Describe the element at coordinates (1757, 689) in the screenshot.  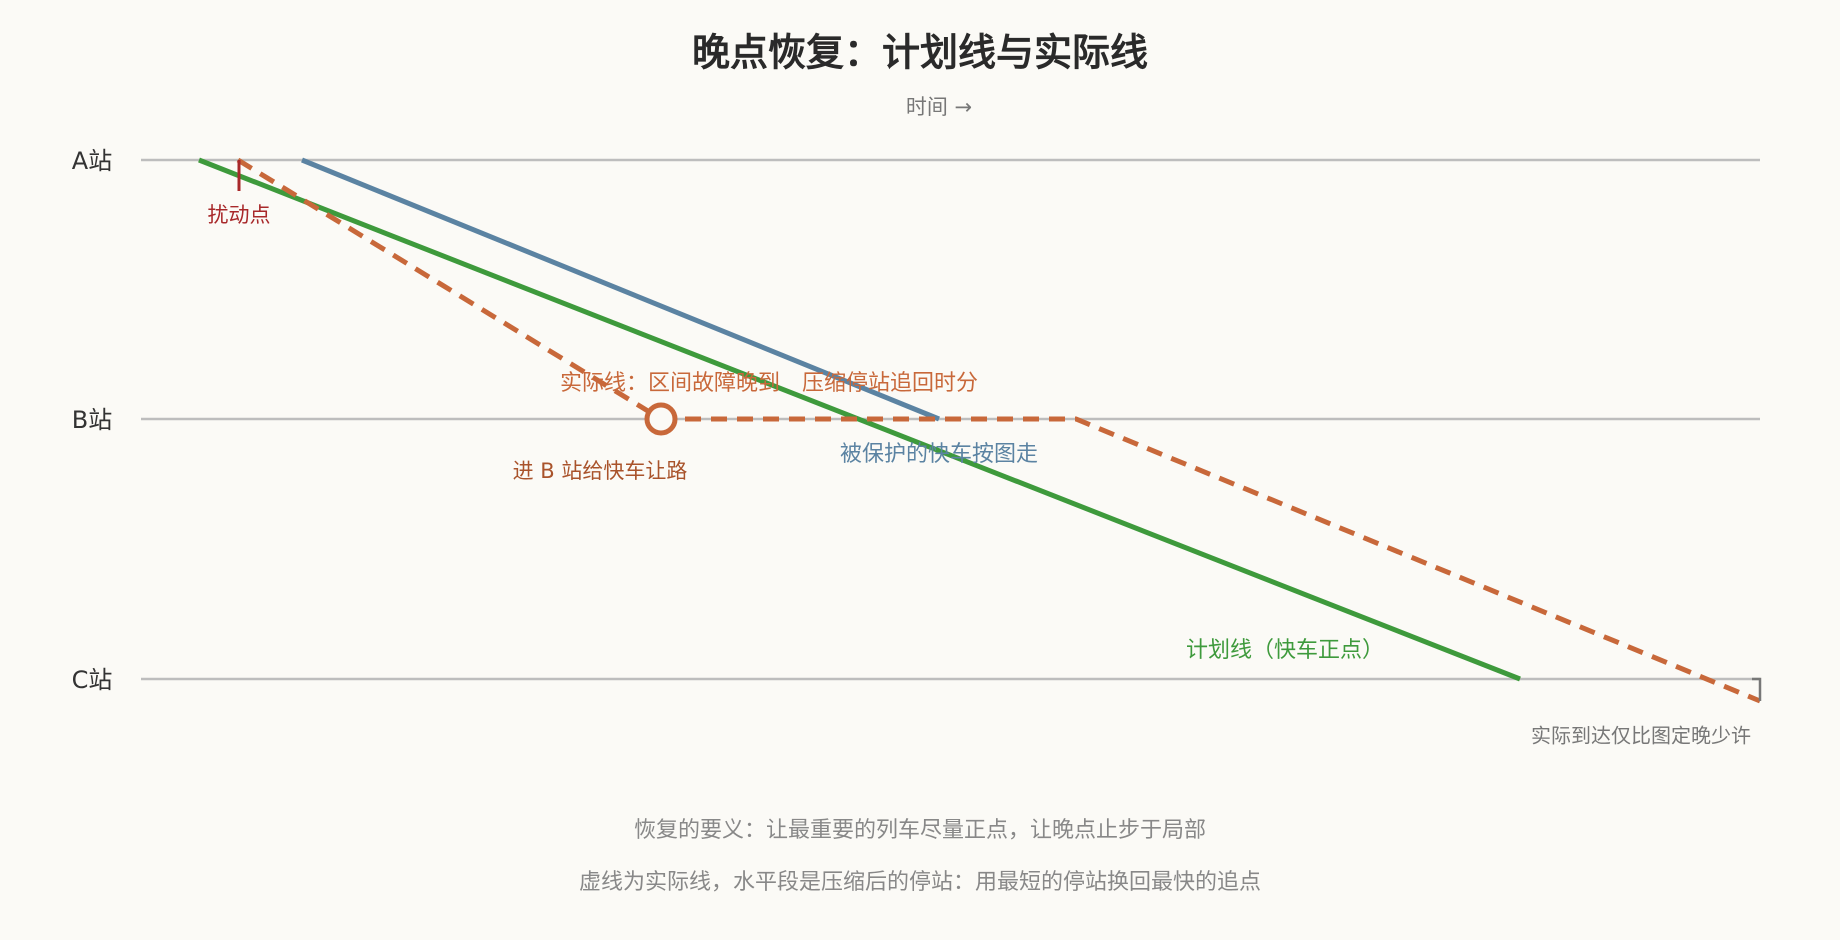
I see `delay-bracket` at that location.